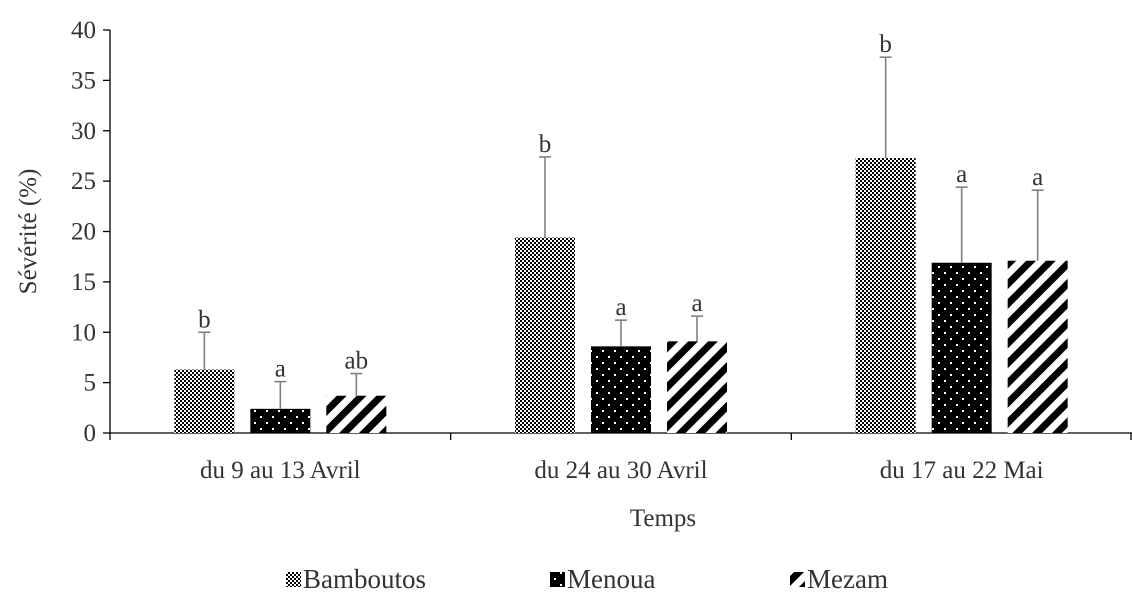 The image size is (1132, 597). What do you see at coordinates (83, 80) in the screenshot?
I see `y-tick-label: 35` at bounding box center [83, 80].